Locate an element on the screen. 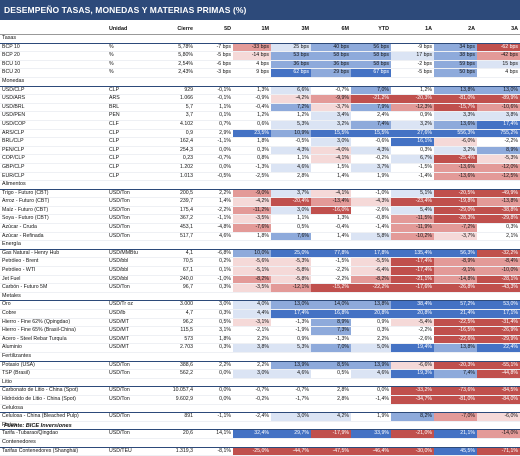  row-name: USD/BRL is located at coordinates (53, 108).